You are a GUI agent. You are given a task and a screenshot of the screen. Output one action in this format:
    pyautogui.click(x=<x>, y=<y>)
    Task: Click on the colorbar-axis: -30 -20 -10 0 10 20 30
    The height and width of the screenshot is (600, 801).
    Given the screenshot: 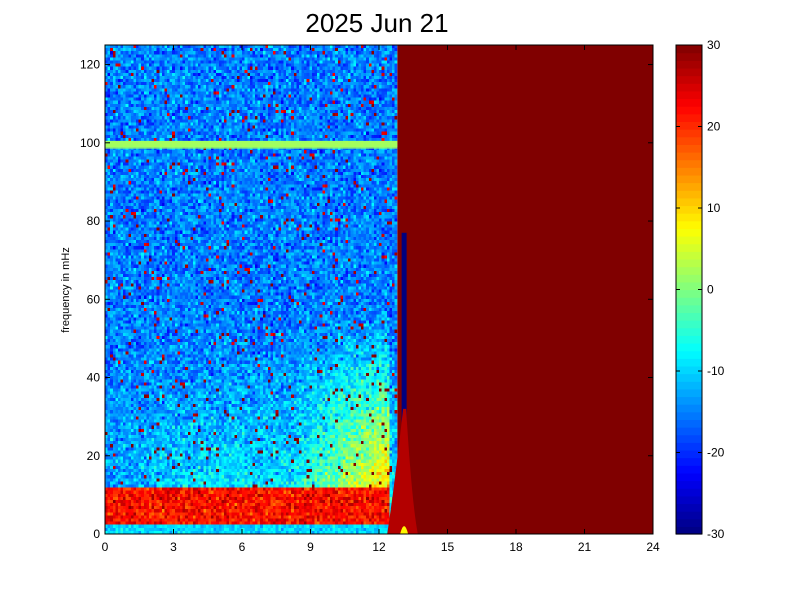 What is the action you would take?
    pyautogui.click(x=700, y=289)
    